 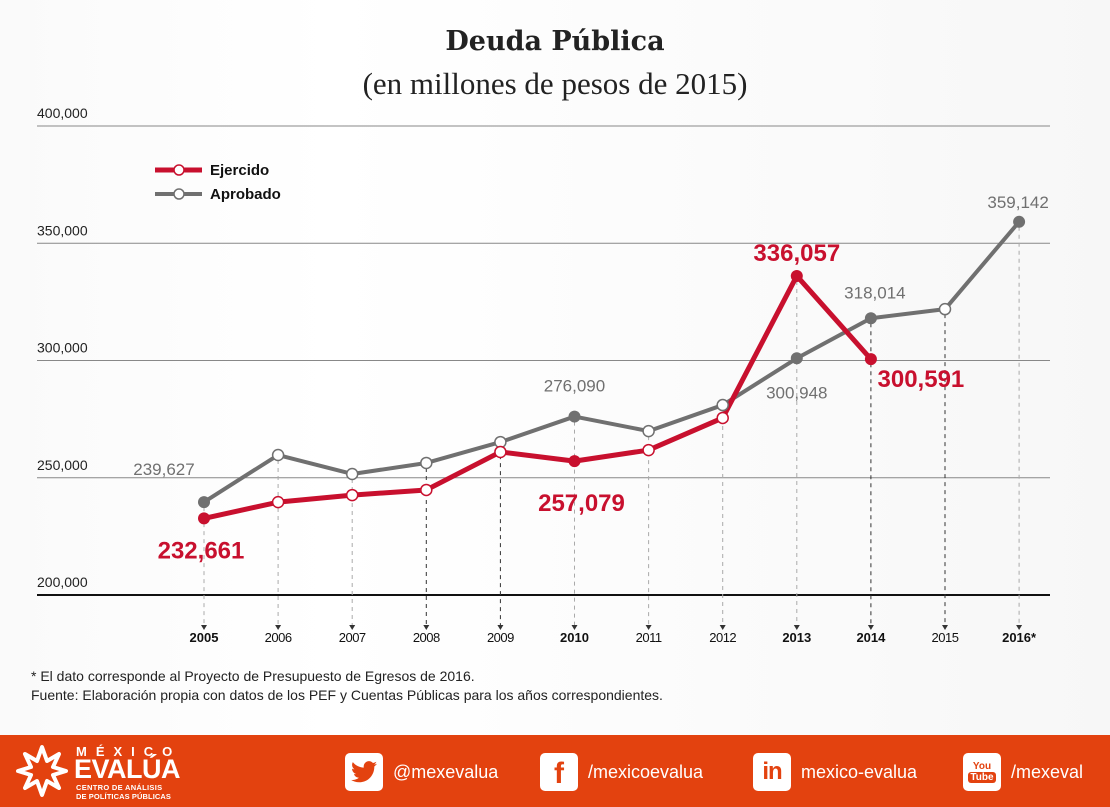 What do you see at coordinates (124, 796) in the screenshot?
I see `logo-tagline-2: DE POLÍTICAS PÚBLICAS` at bounding box center [124, 796].